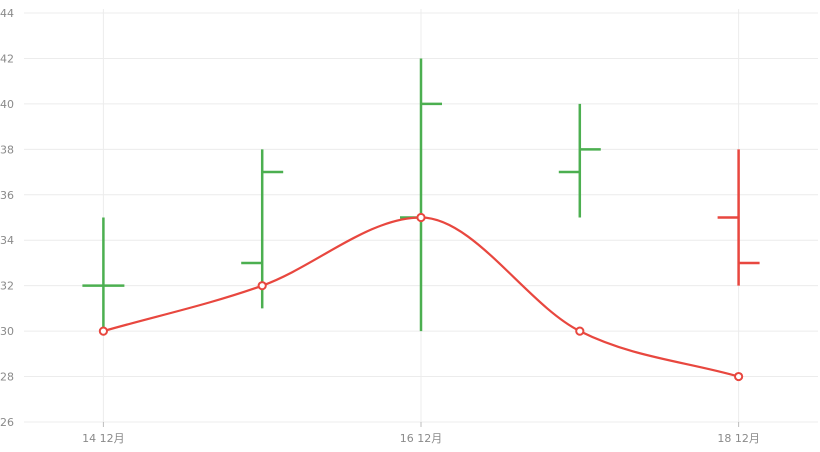 This screenshot has height=452, width=820. I want to click on y-tick-label: 40, so click(7, 104).